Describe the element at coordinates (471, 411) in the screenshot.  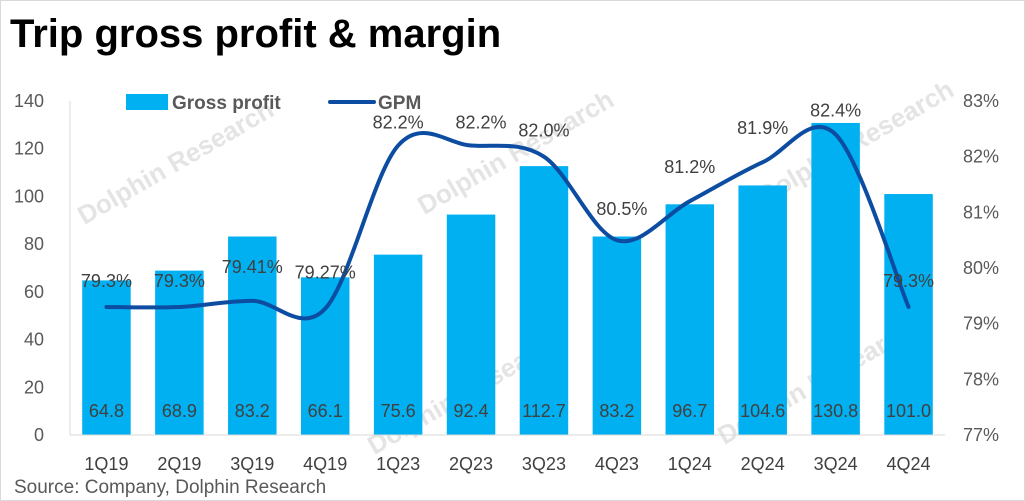
I see `bar-data-label: 92.4` at that location.